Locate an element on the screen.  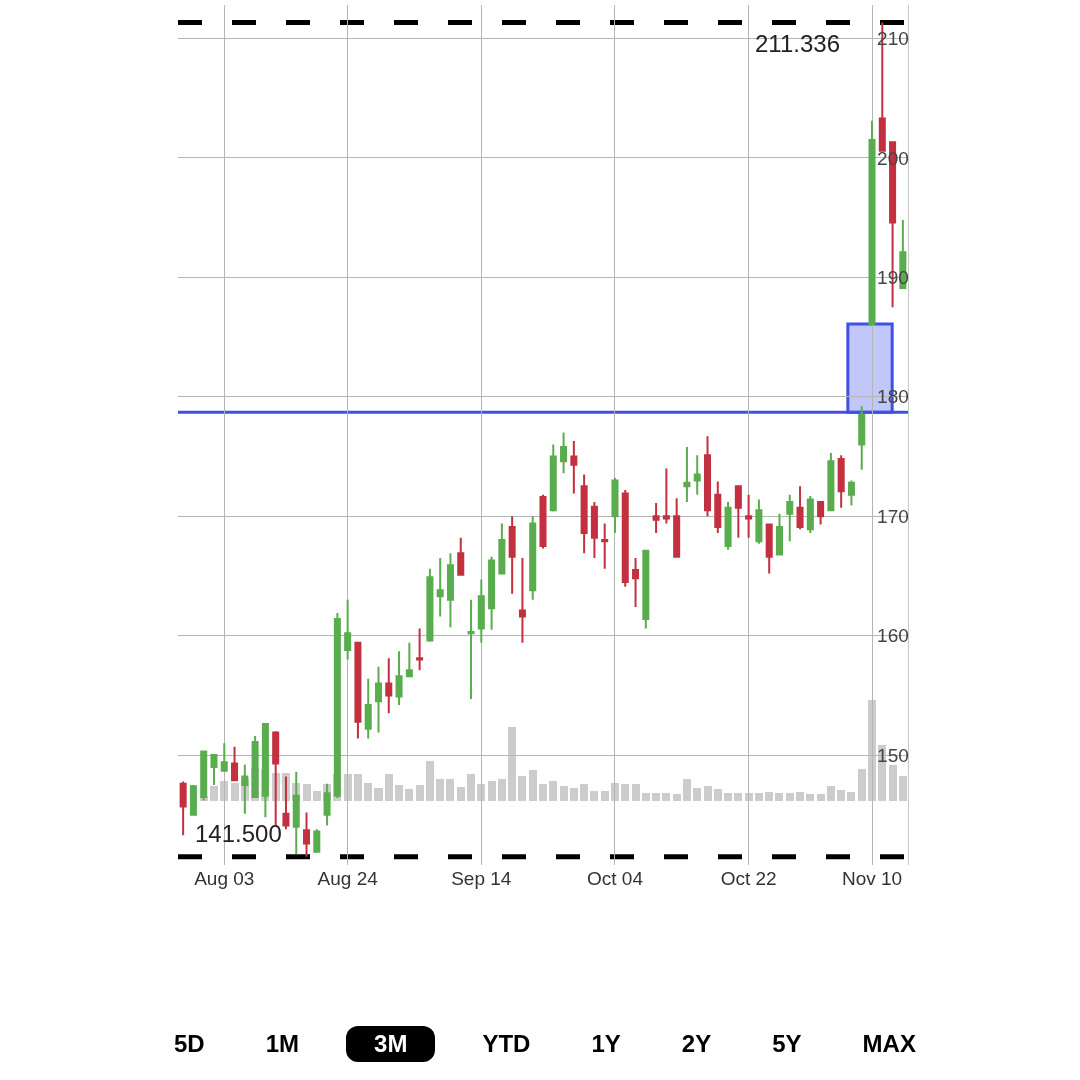
text: 5Y is located at coordinates (787, 1044).